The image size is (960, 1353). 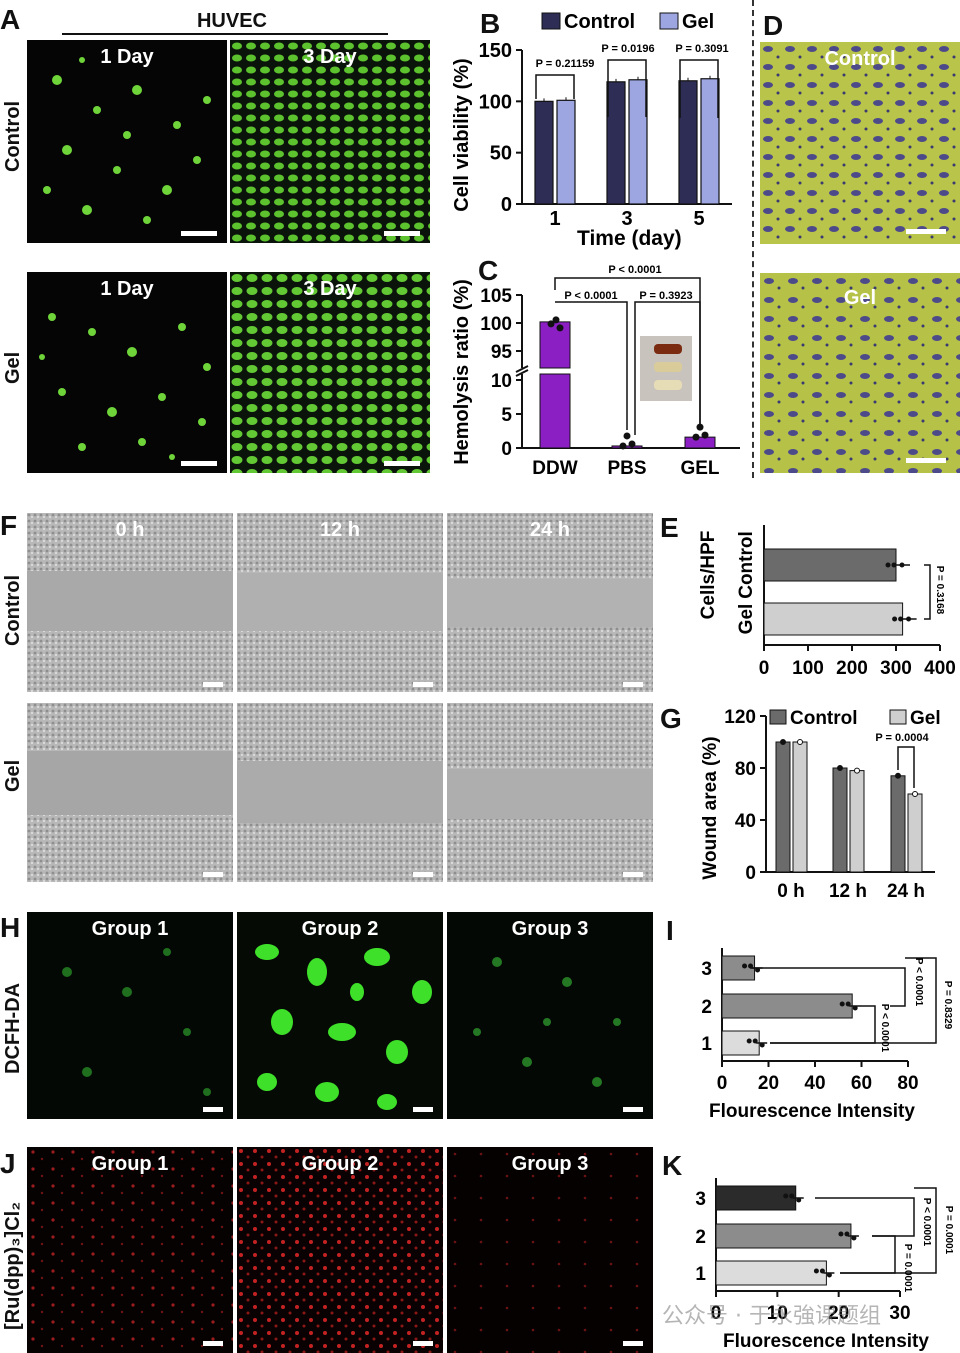 I want to click on legend-gel: Gel, so click(x=925, y=718).